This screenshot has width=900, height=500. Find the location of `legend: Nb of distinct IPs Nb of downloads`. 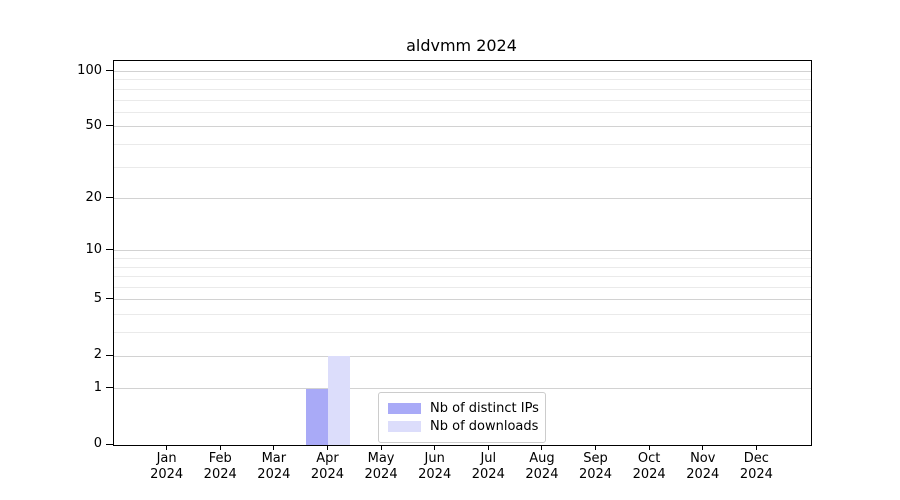

legend: Nb of distinct IPs Nb of downloads is located at coordinates (462, 417).